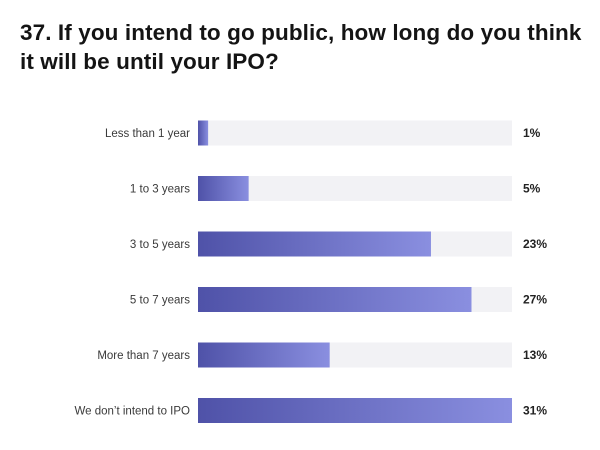 The width and height of the screenshot is (600, 450). I want to click on bar-row: 3 to 5 years 23%, so click(338, 244).